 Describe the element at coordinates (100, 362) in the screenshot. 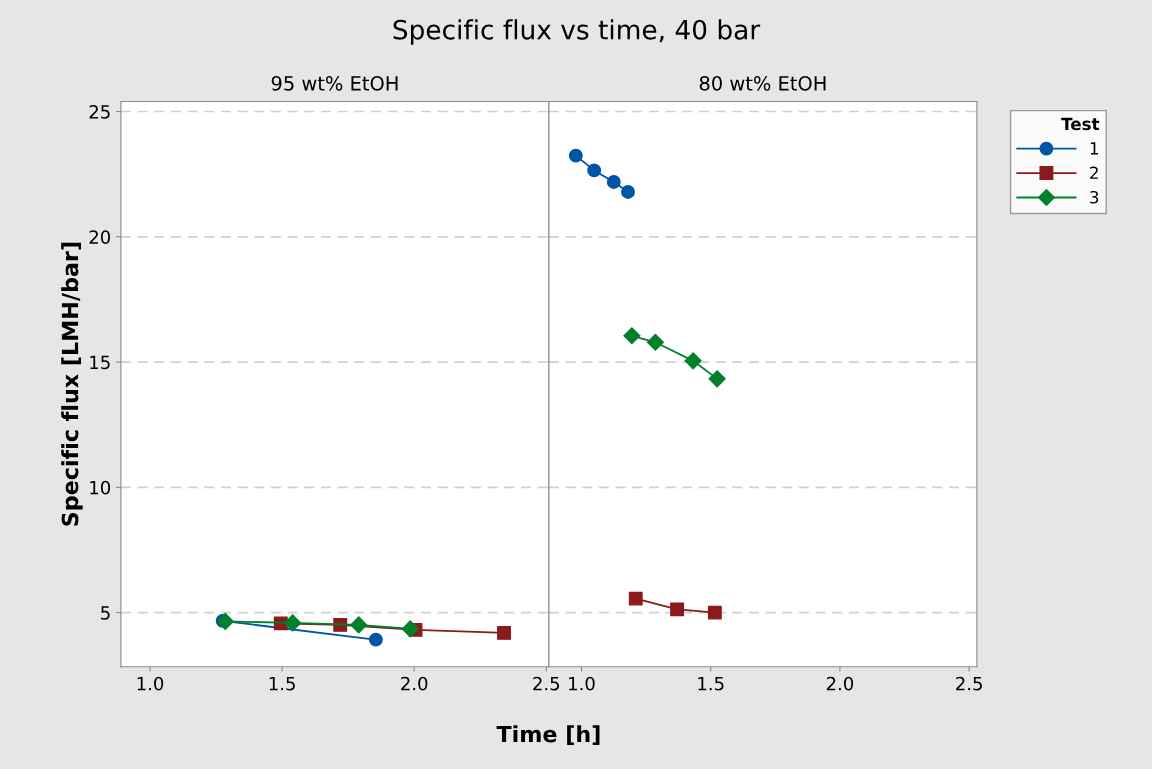

I see `y-tick-label: 15` at that location.